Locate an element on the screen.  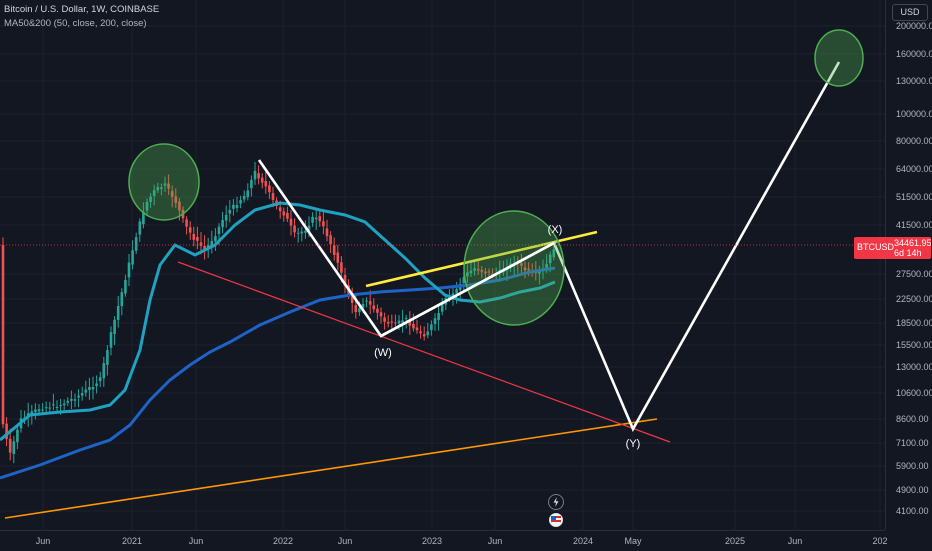
last-price-tag: BTCUSD 34461.95 6d 14h is located at coordinates (893, 248).